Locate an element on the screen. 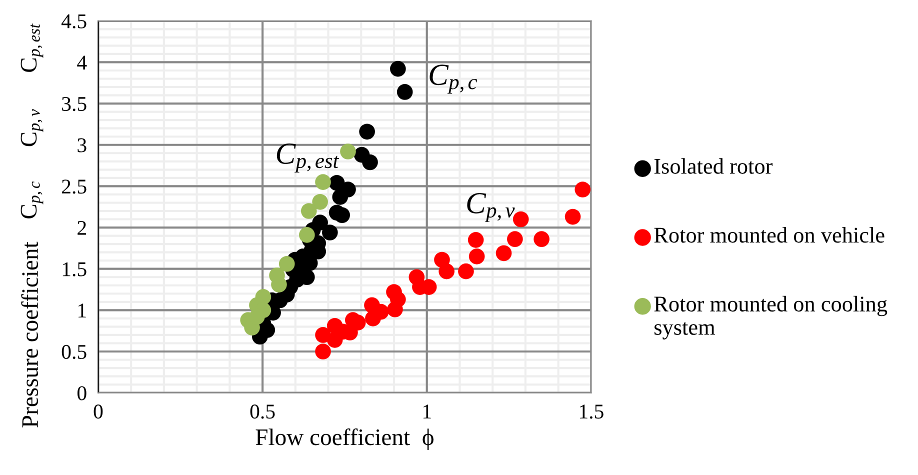 This screenshot has width=918, height=475. y-tick-label: 1 is located at coordinates (82, 311).